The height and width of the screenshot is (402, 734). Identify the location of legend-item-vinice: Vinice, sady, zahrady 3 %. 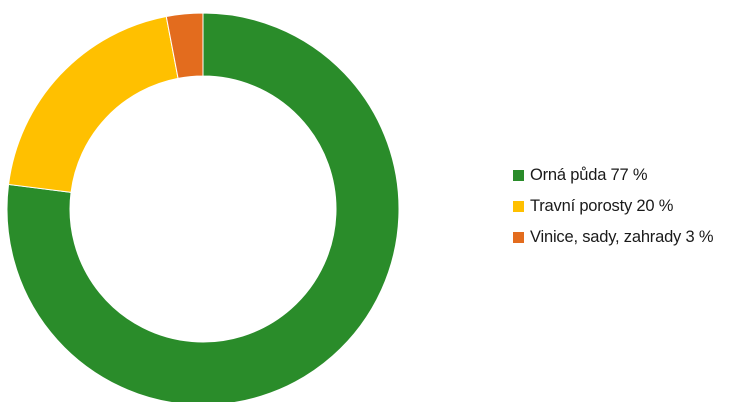
(613, 237).